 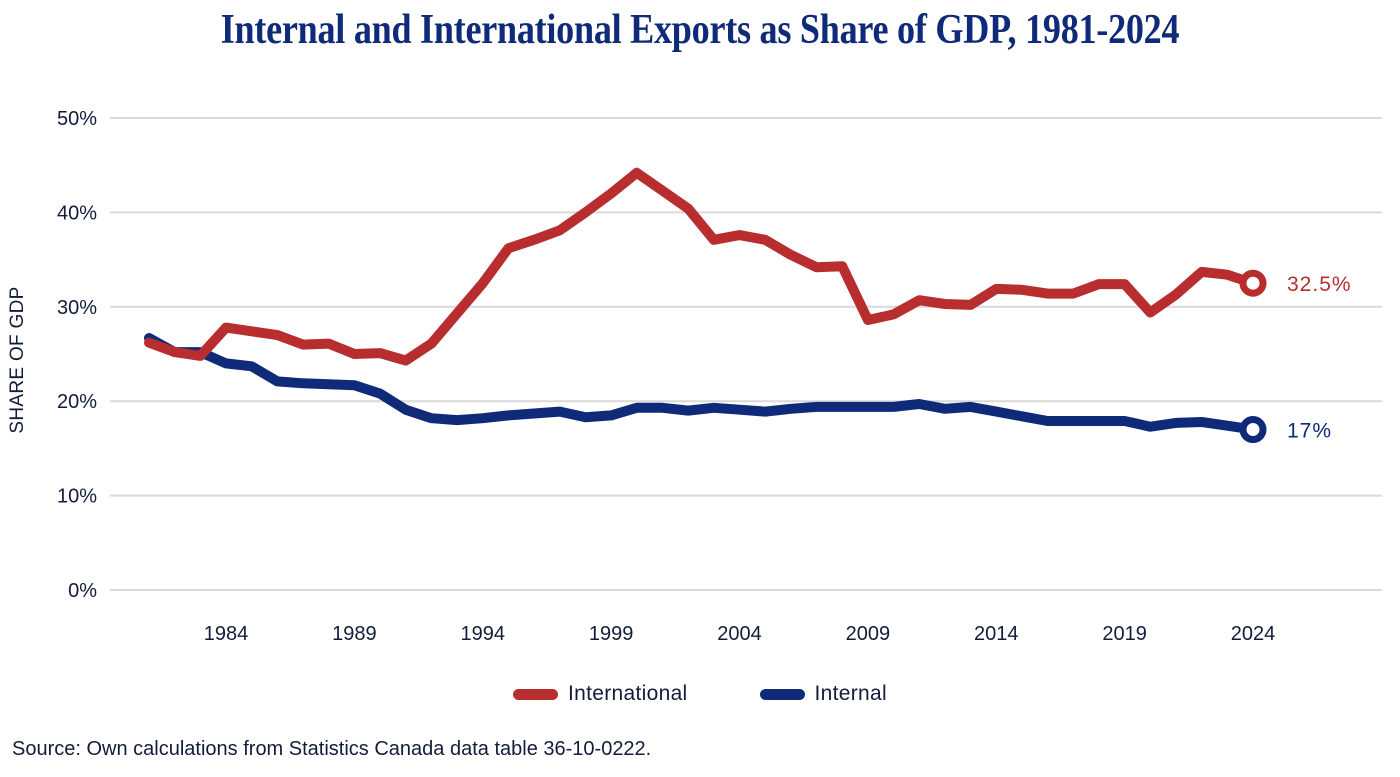 I want to click on end-marker-international, so click(x=1253, y=283).